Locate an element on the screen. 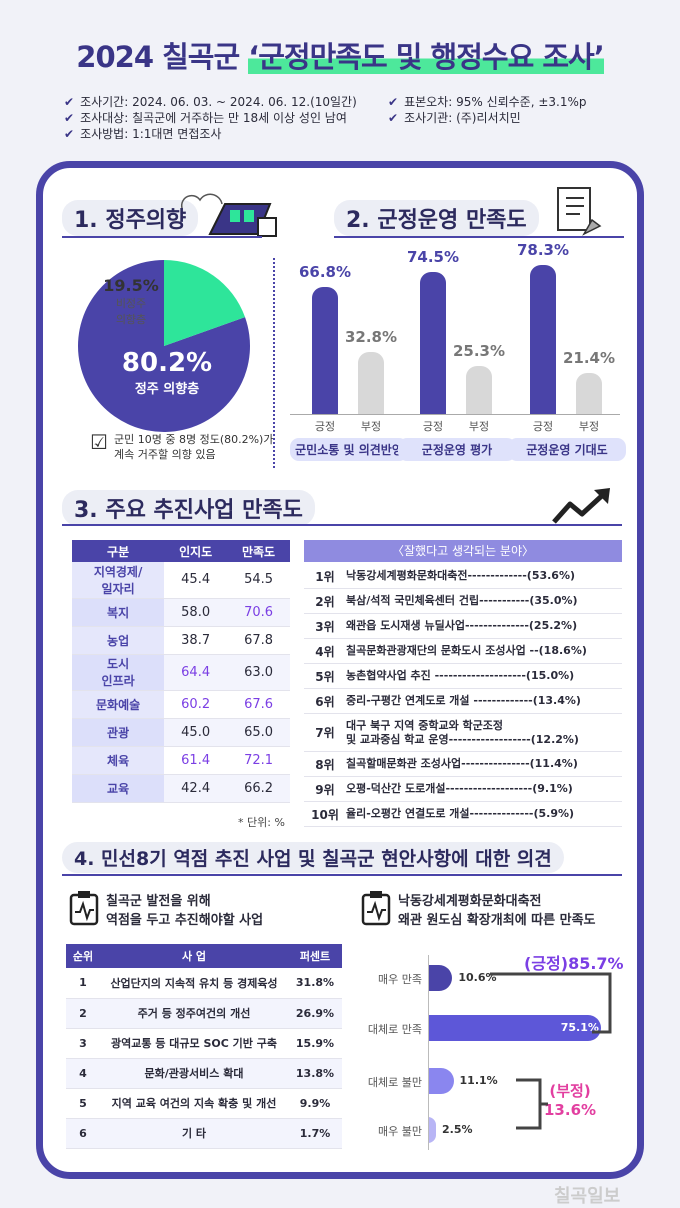  pie-slice-nonresident is located at coordinates (205, 303).